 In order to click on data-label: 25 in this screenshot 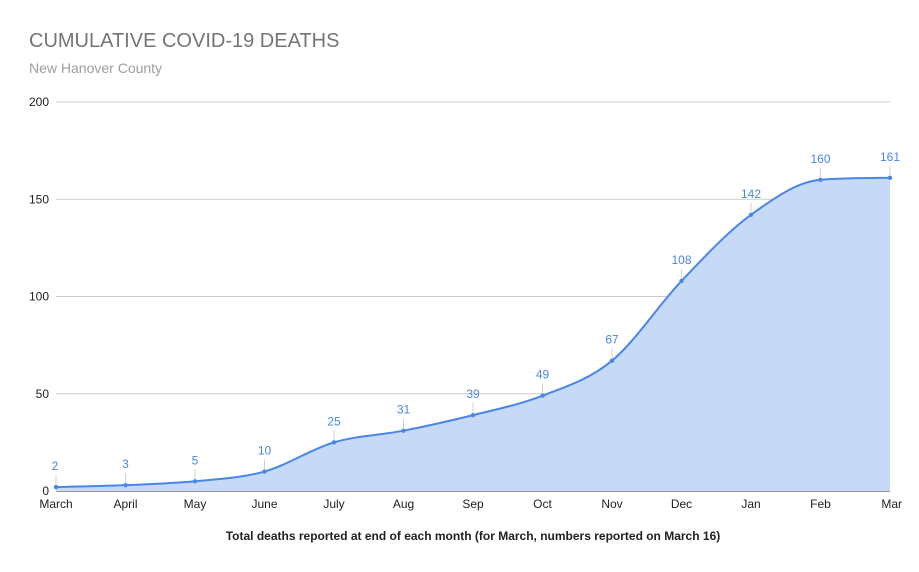, I will do `click(334, 421)`.